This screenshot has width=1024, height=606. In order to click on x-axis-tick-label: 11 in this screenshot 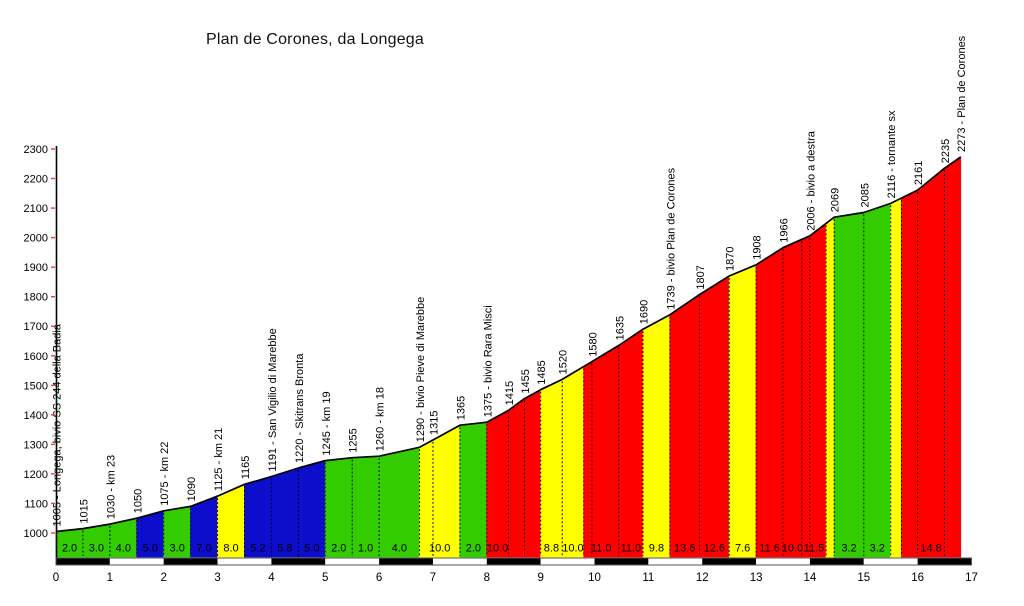, I will do `click(648, 578)`.